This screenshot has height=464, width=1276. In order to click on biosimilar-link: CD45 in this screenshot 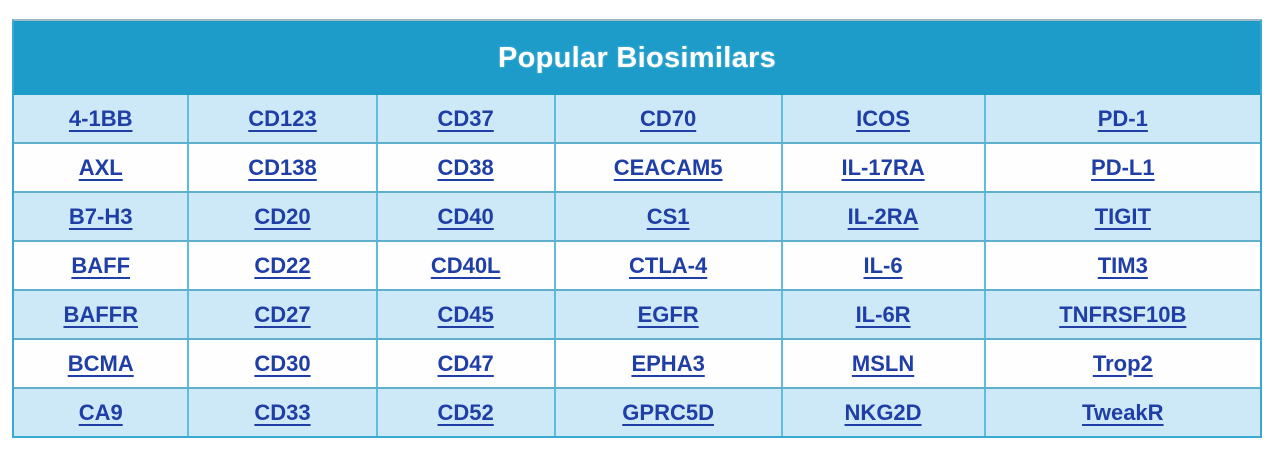, I will do `click(465, 314)`.